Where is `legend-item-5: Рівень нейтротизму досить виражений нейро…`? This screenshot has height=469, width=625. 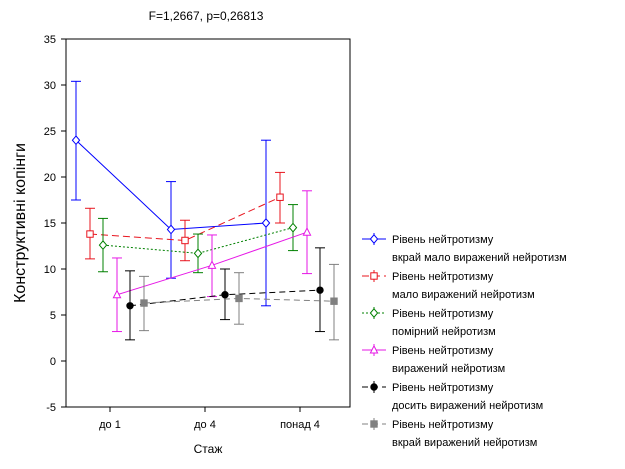 legend-item-5: Рівень нейтротизму досить виражений нейро… is located at coordinates (452, 396).